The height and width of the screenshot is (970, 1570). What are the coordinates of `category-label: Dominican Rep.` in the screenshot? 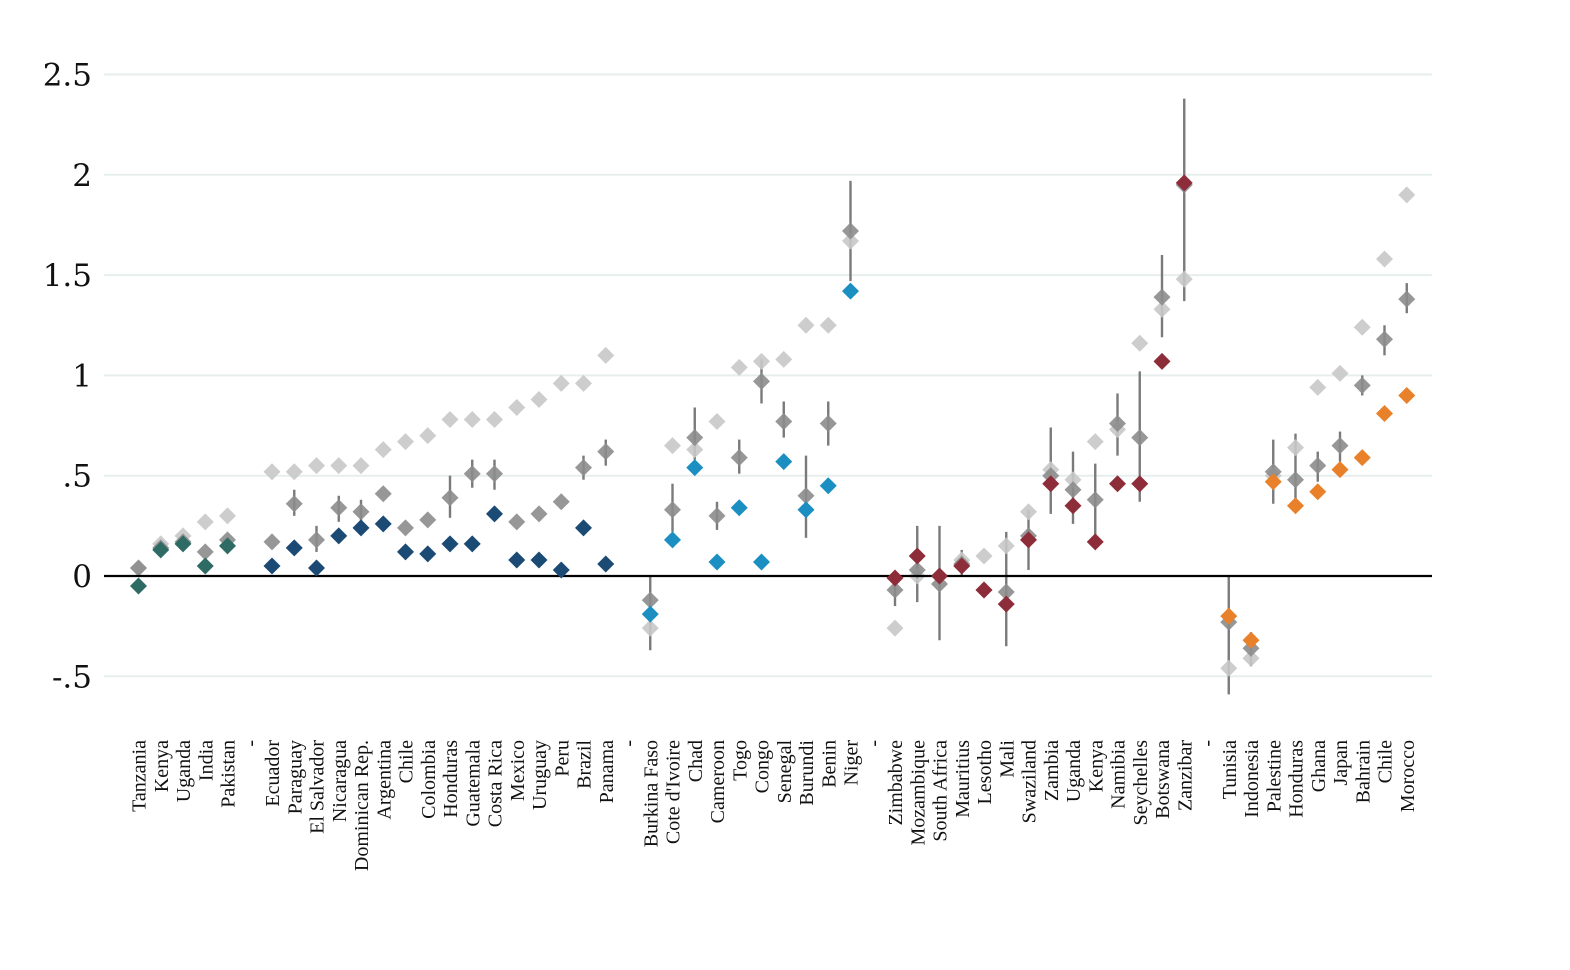 It's located at (362, 805).